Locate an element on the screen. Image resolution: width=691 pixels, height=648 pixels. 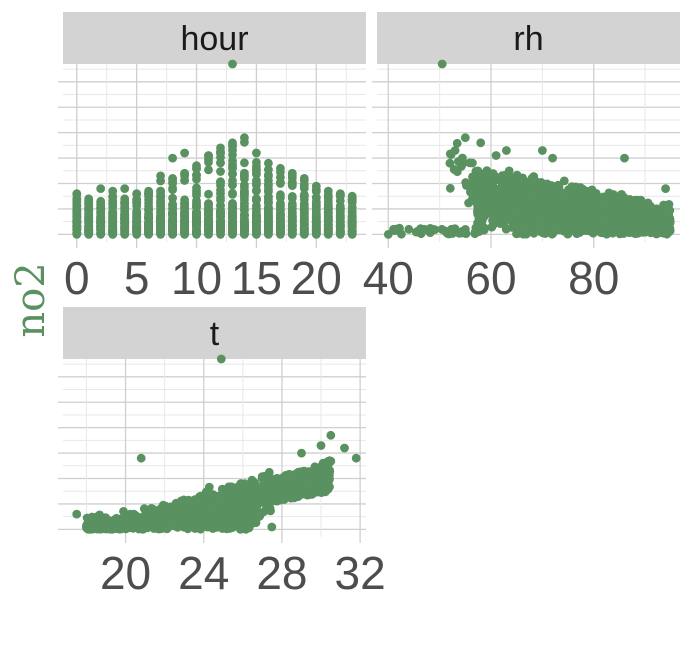
x-tick-label: 28 is located at coordinates (281, 573).